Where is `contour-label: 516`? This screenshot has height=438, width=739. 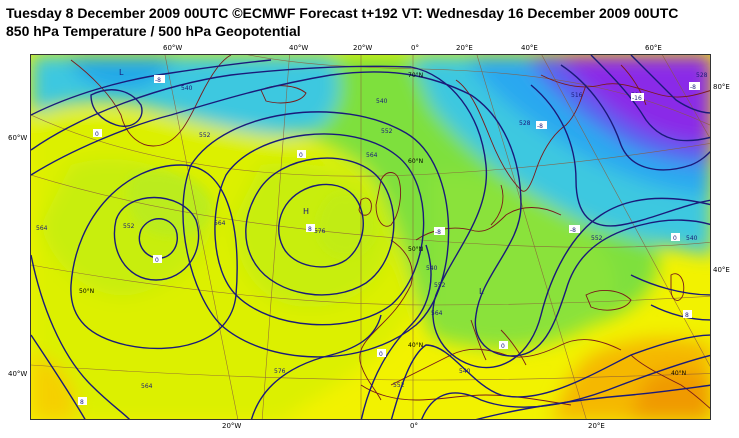
contour-label: 516 is located at coordinates (577, 95).